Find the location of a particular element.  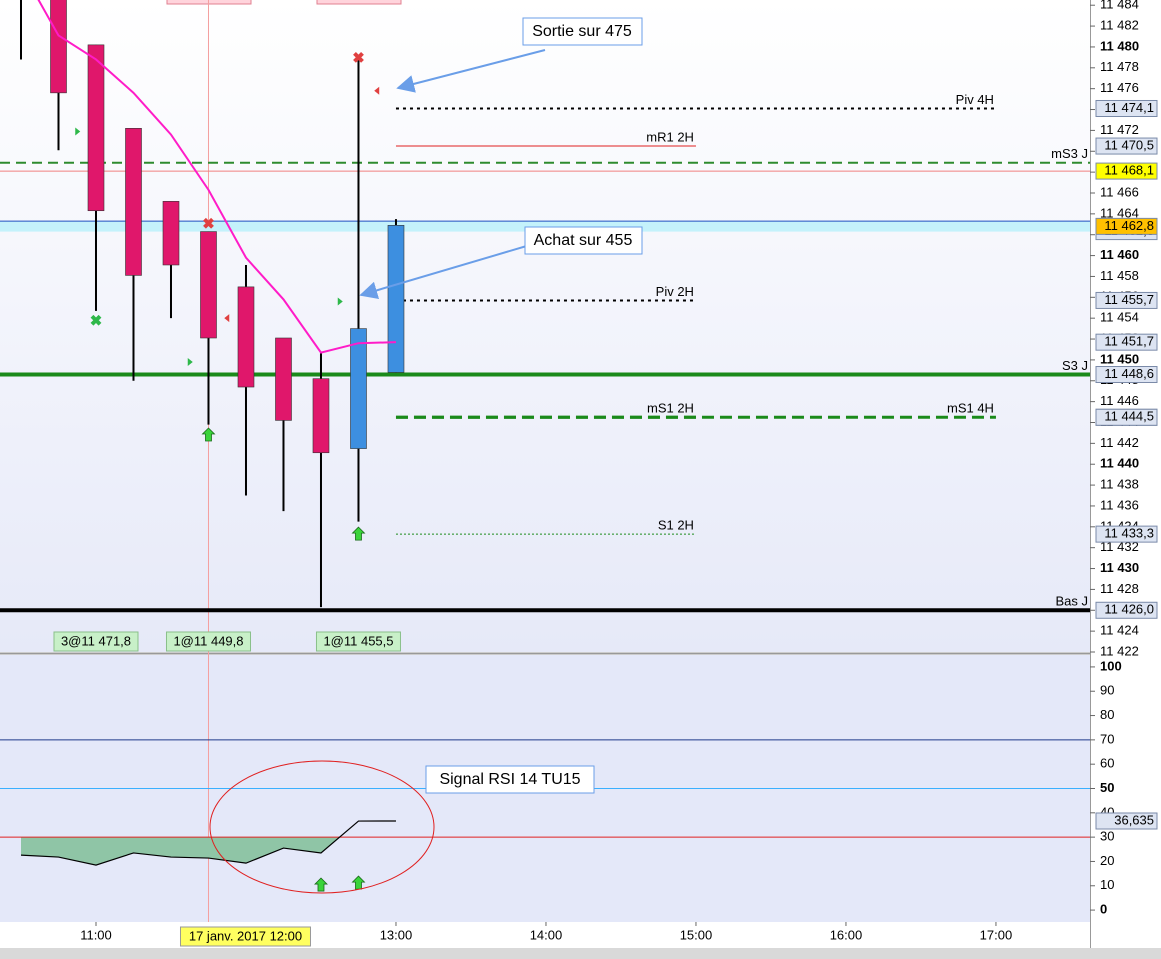

crosshair-box is located at coordinates (245, 936).